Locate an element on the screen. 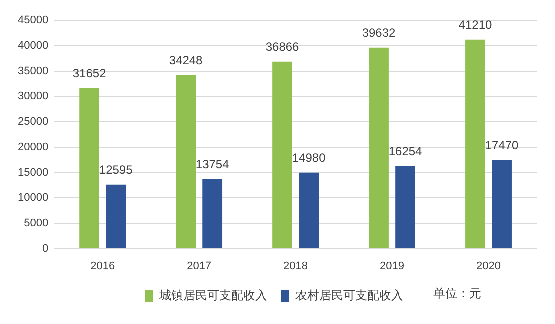 The width and height of the screenshot is (555, 324). y-tick-label: 20000 is located at coordinates (33, 147).